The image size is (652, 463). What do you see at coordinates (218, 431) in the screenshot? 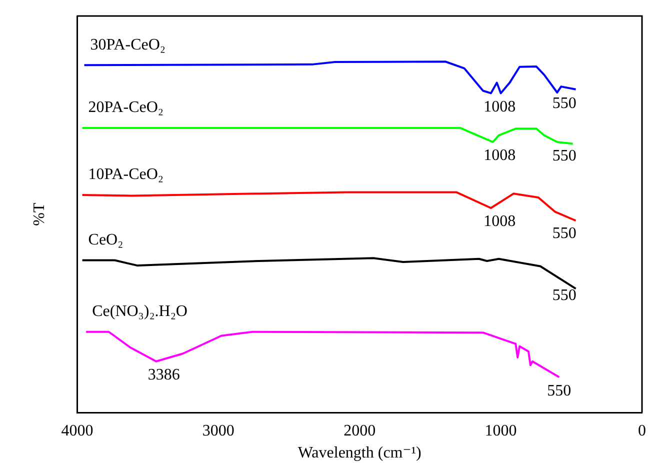
I see `x-tick-label: 3000` at bounding box center [218, 431].